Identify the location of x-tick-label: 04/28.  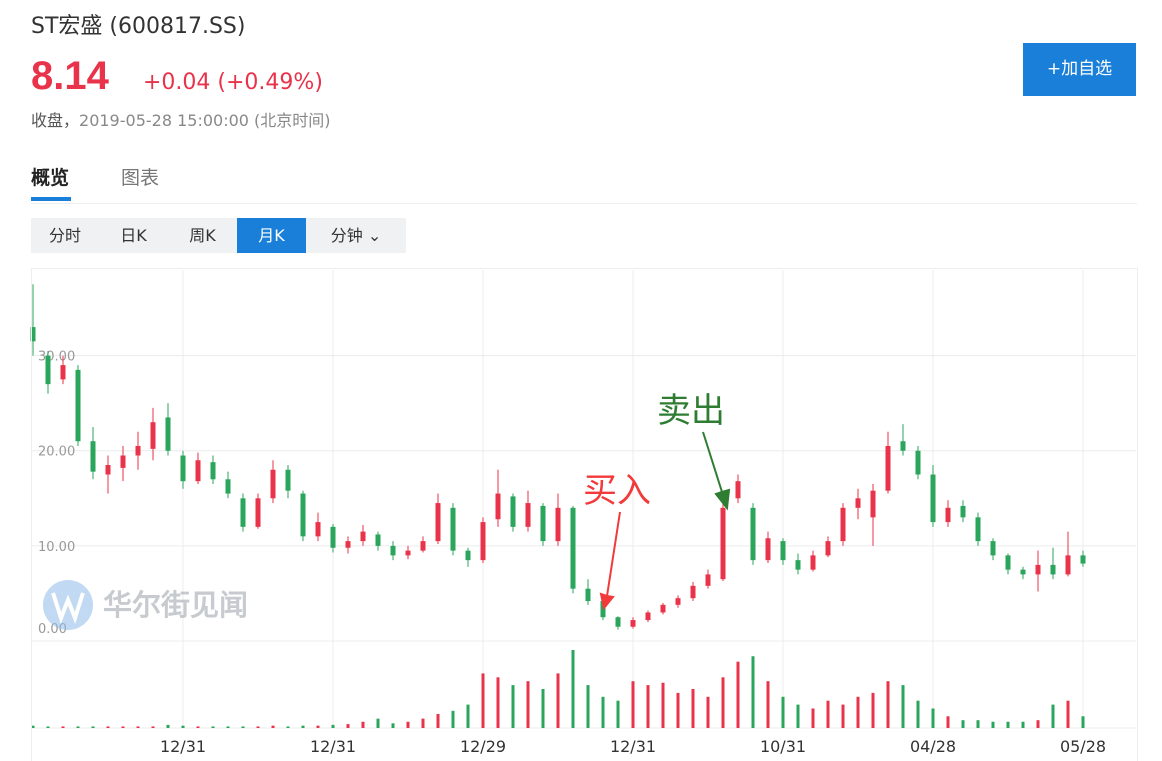
(933, 746).